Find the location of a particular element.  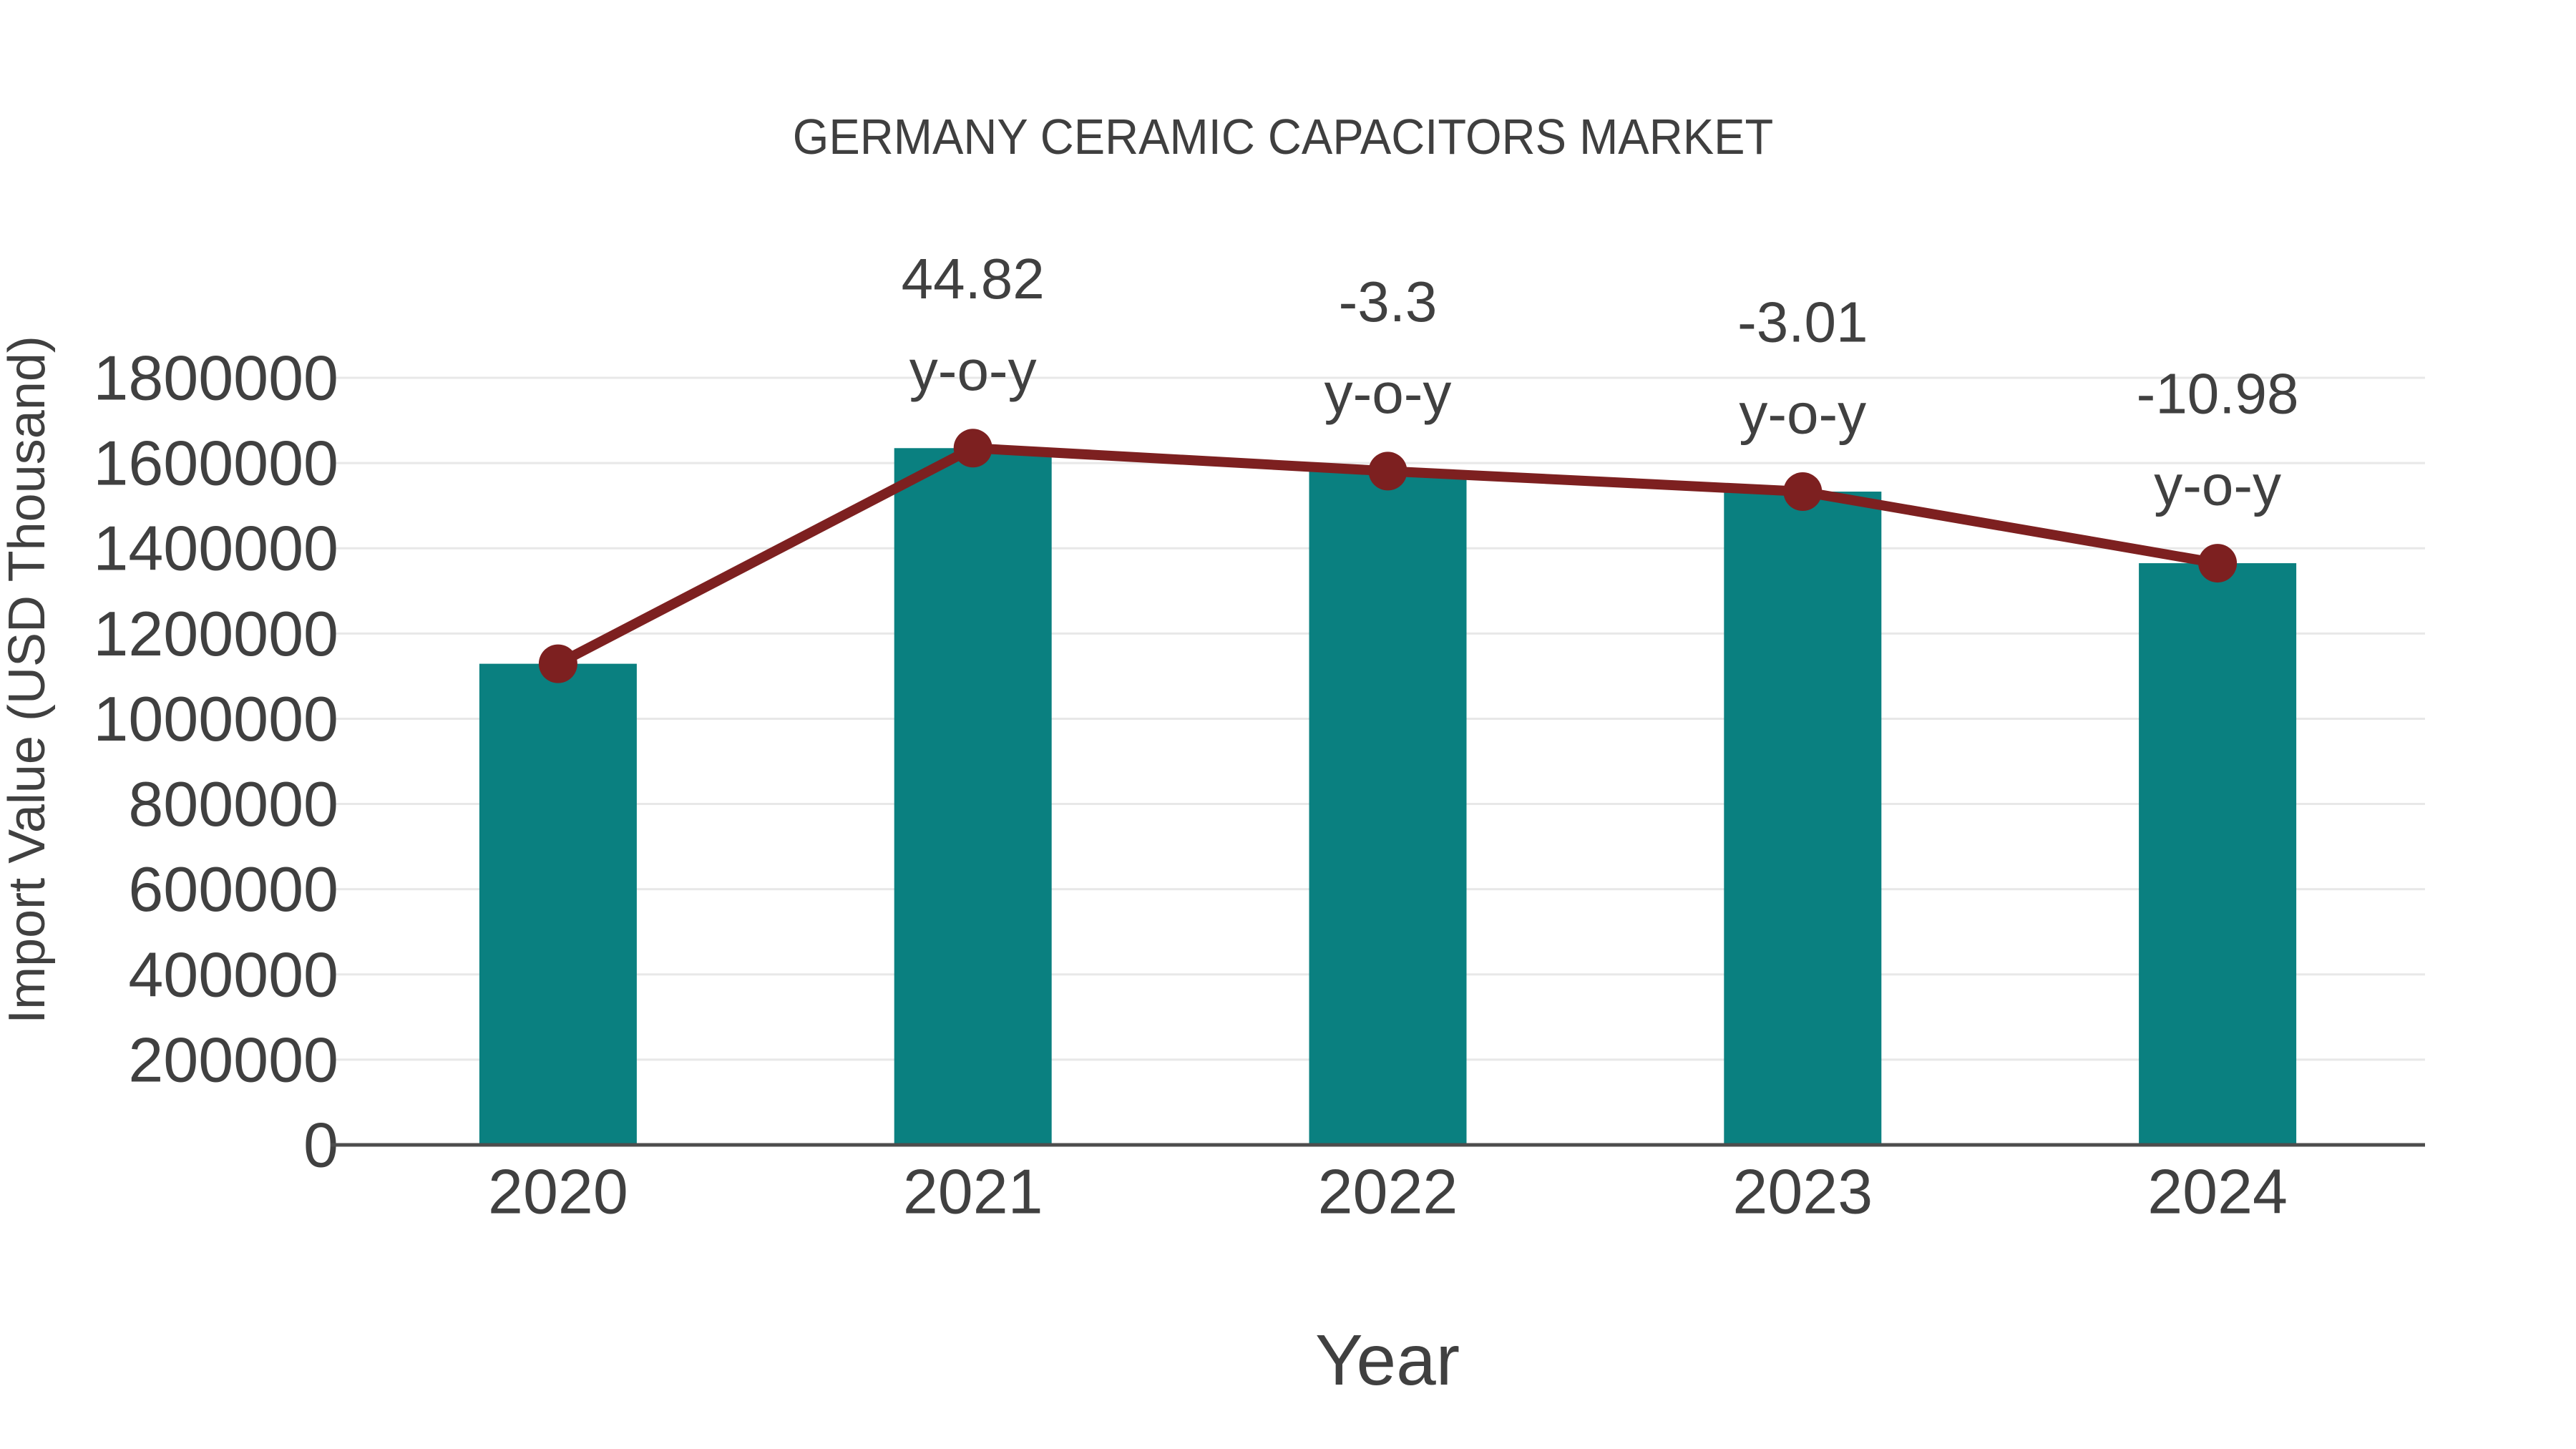

y-tick-label-1400000: 1400000 is located at coordinates (215, 548).